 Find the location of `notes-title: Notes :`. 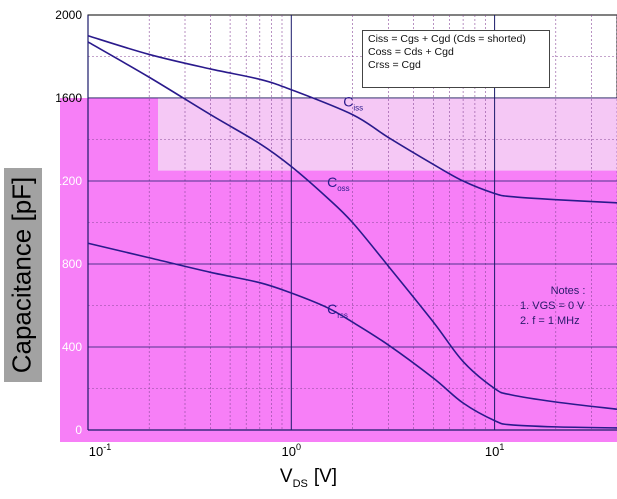

notes-title: Notes : is located at coordinates (568, 291).